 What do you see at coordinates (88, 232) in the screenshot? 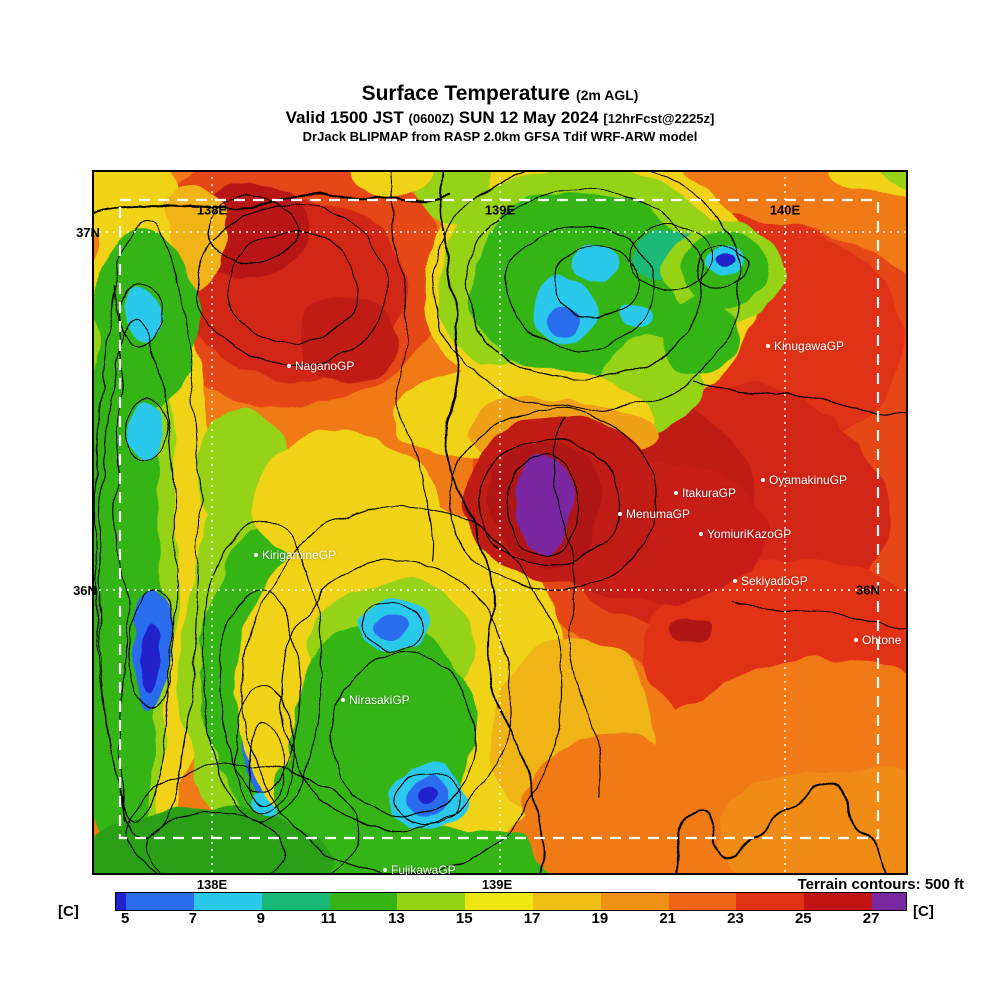
I see `lat-label-37n: 37N` at bounding box center [88, 232].